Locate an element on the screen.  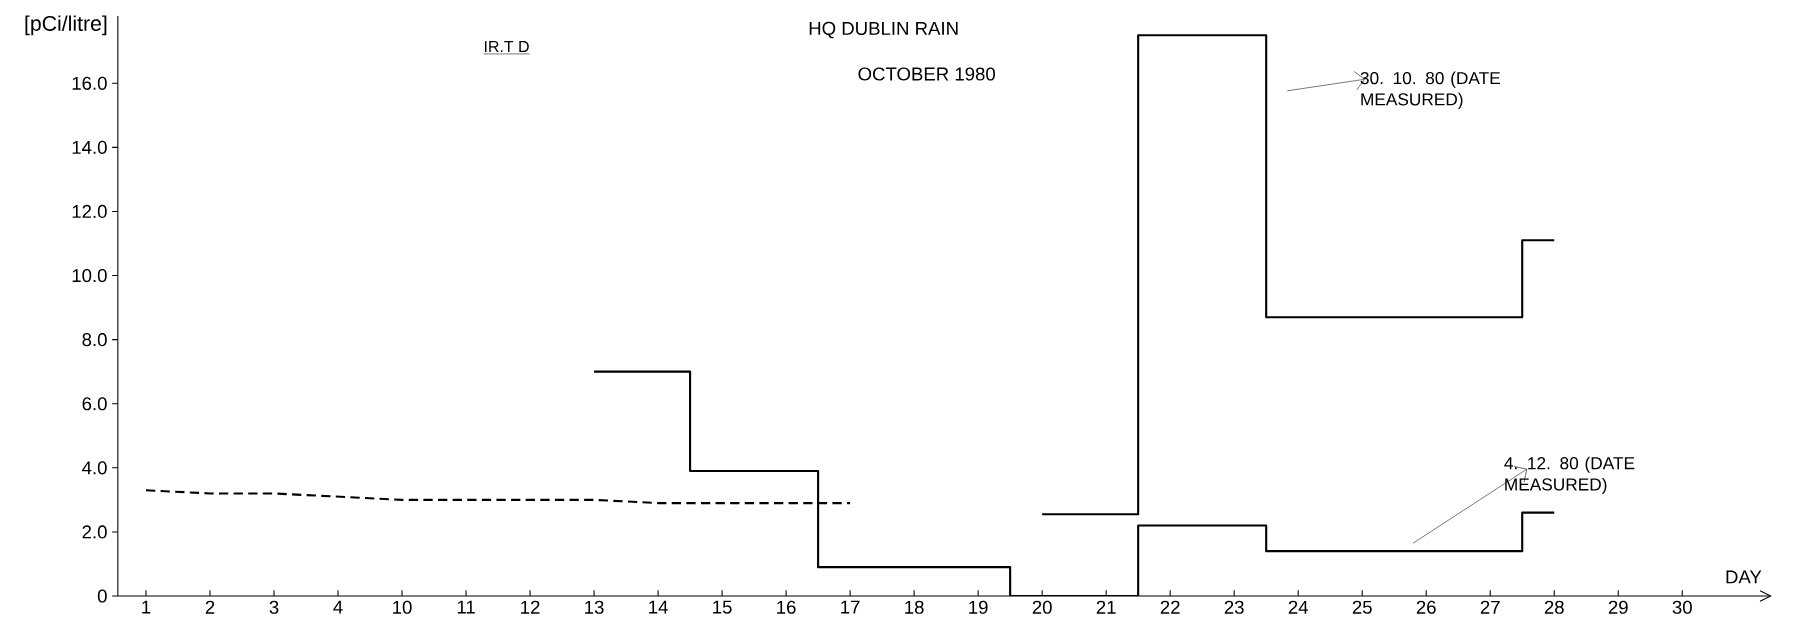
x-tick-label: 14 is located at coordinates (658, 607).